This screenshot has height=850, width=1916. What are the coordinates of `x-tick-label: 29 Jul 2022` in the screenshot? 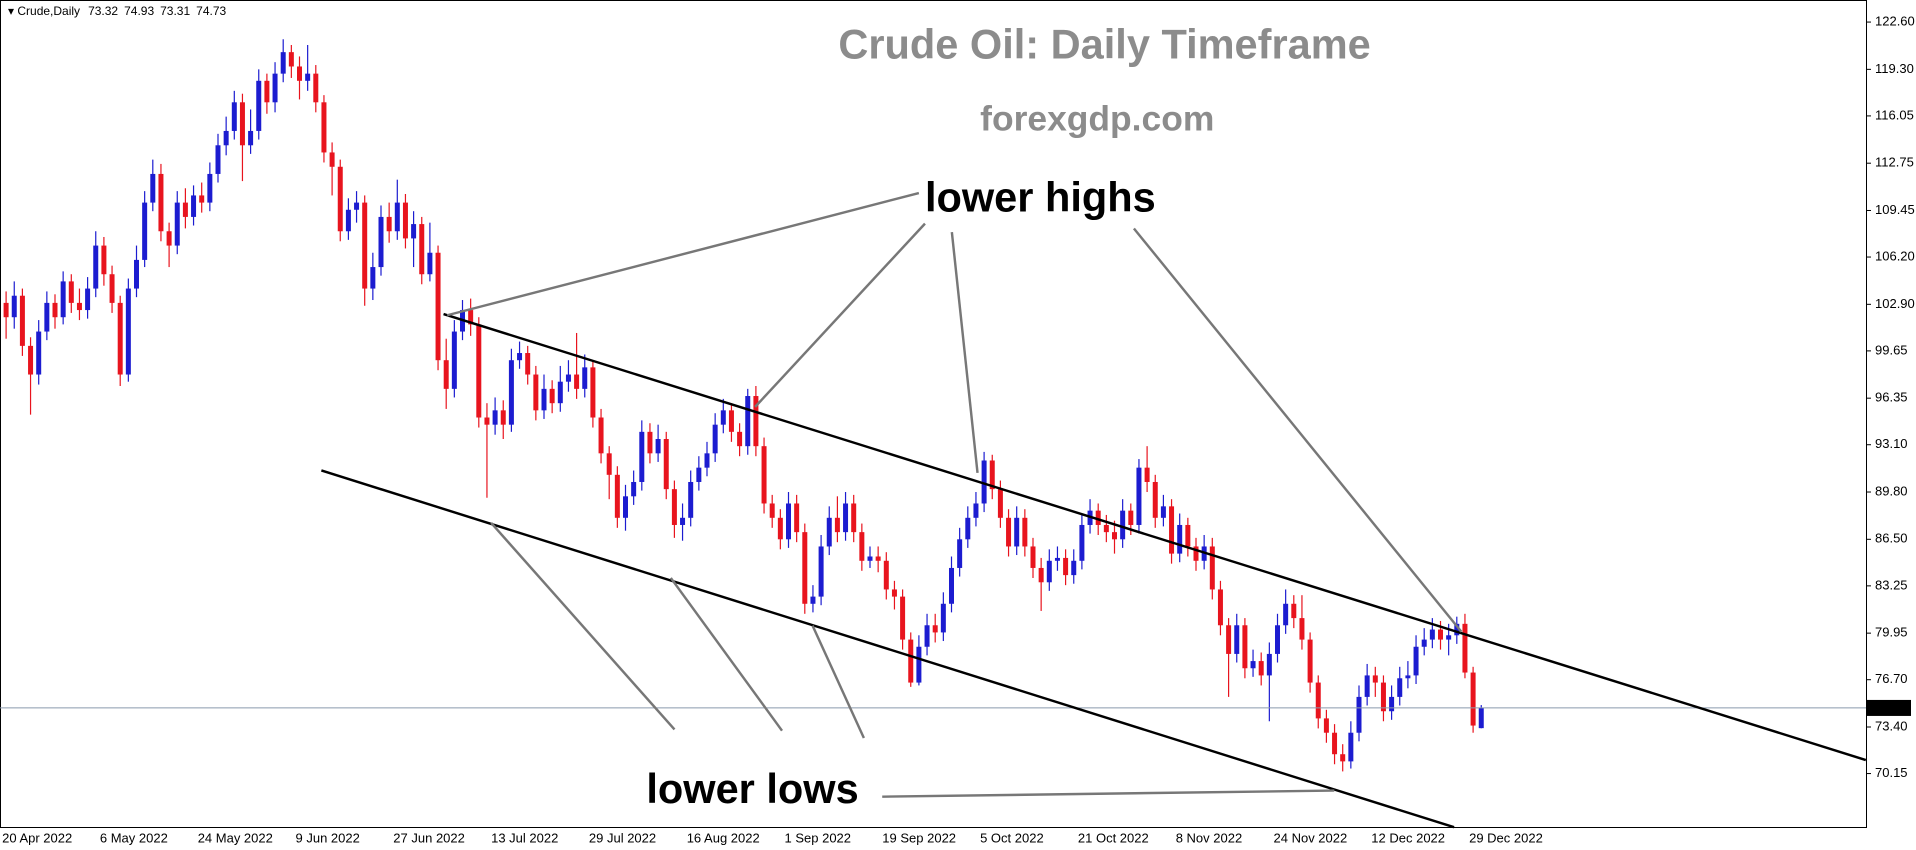 It's located at (622, 837).